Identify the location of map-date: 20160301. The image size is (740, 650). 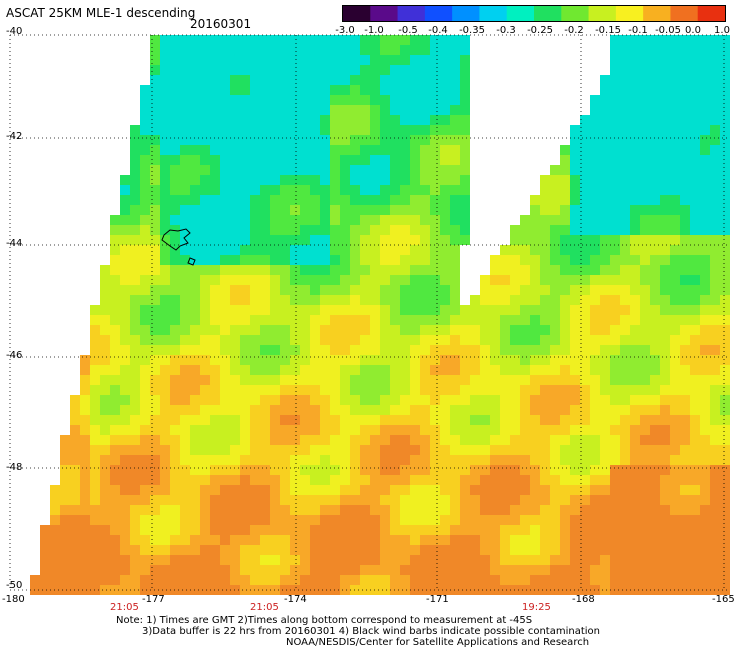
(221, 24).